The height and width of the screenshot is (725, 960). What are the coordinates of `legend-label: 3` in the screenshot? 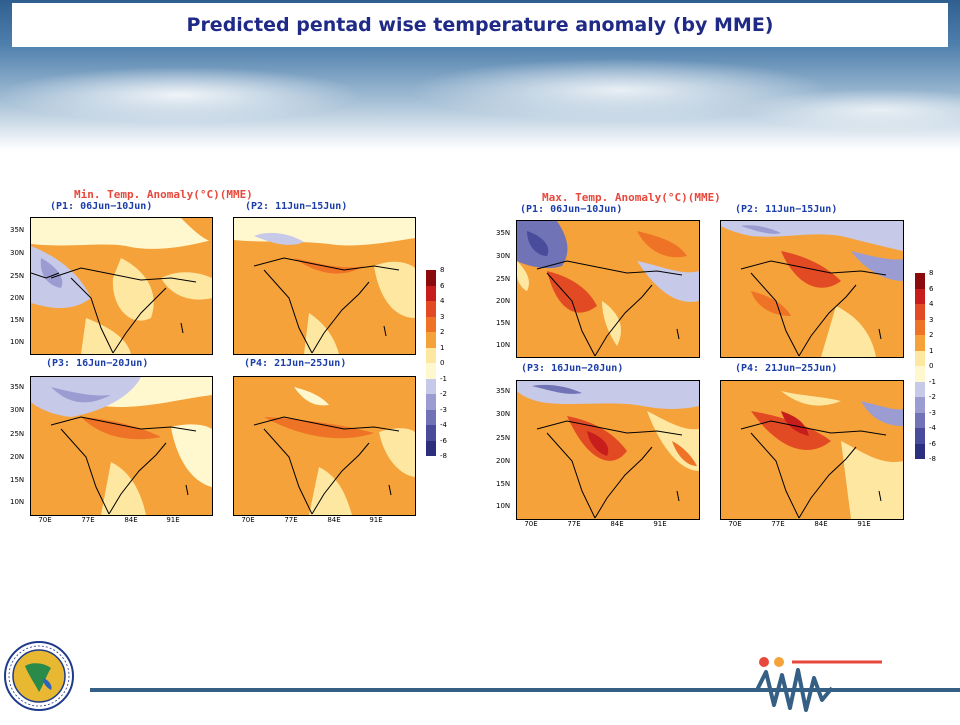 It's located at (931, 319).